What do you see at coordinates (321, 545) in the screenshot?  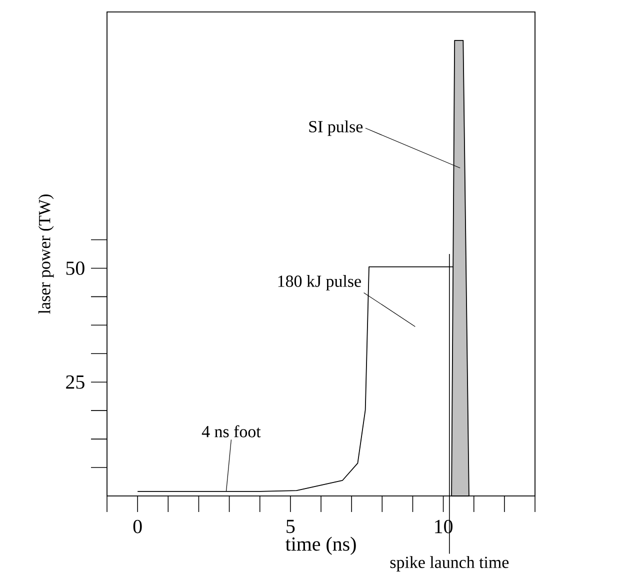 I see `x-axis-title: time (ns)` at bounding box center [321, 545].